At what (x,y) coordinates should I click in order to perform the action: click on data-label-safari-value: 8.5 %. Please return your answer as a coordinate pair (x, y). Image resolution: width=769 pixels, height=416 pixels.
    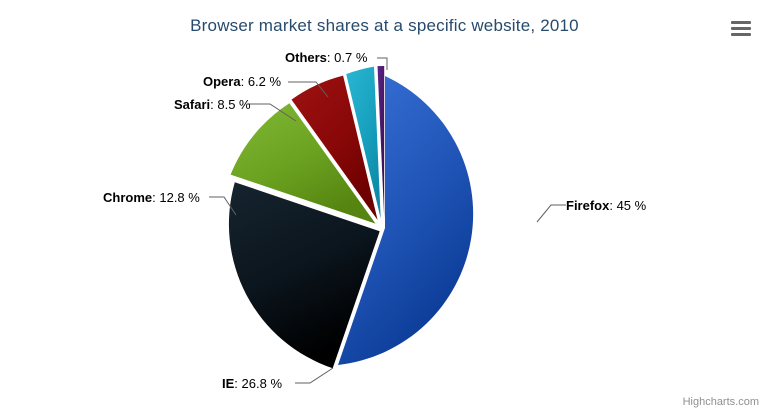
    Looking at the image, I should click on (234, 104).